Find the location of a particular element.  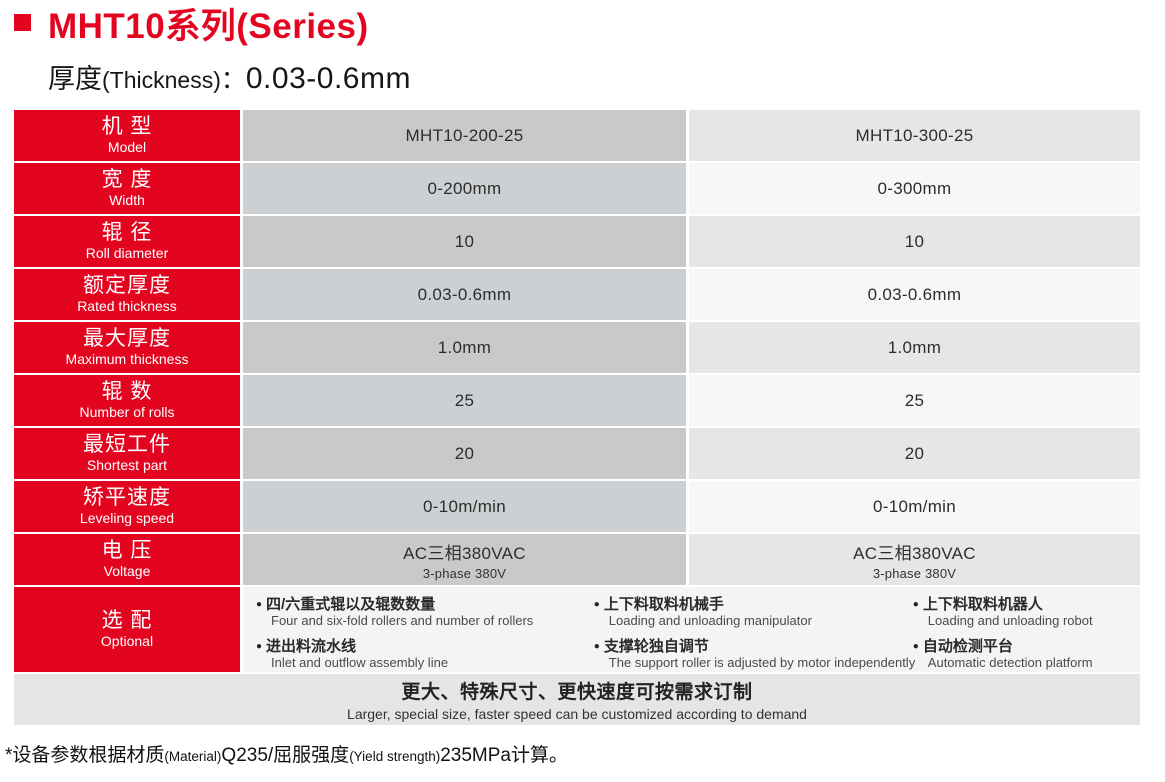

title-row: MHT10系列(Series) is located at coordinates (191, 27).